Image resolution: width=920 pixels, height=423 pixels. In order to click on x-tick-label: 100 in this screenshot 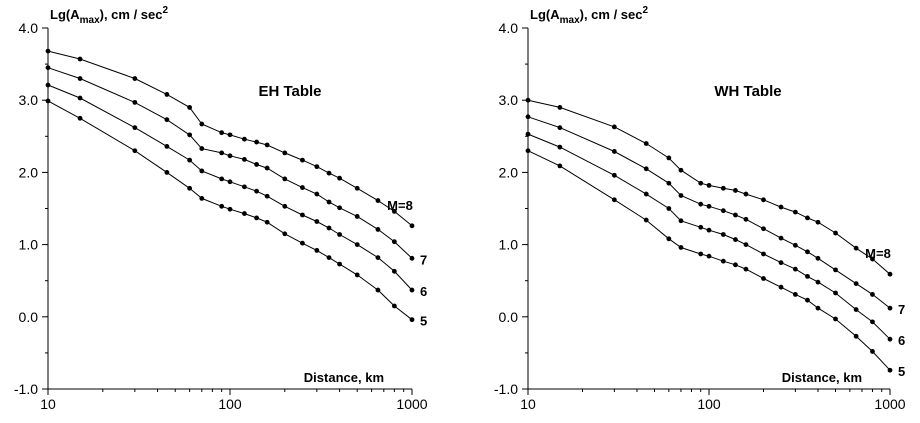, I will do `click(709, 404)`.